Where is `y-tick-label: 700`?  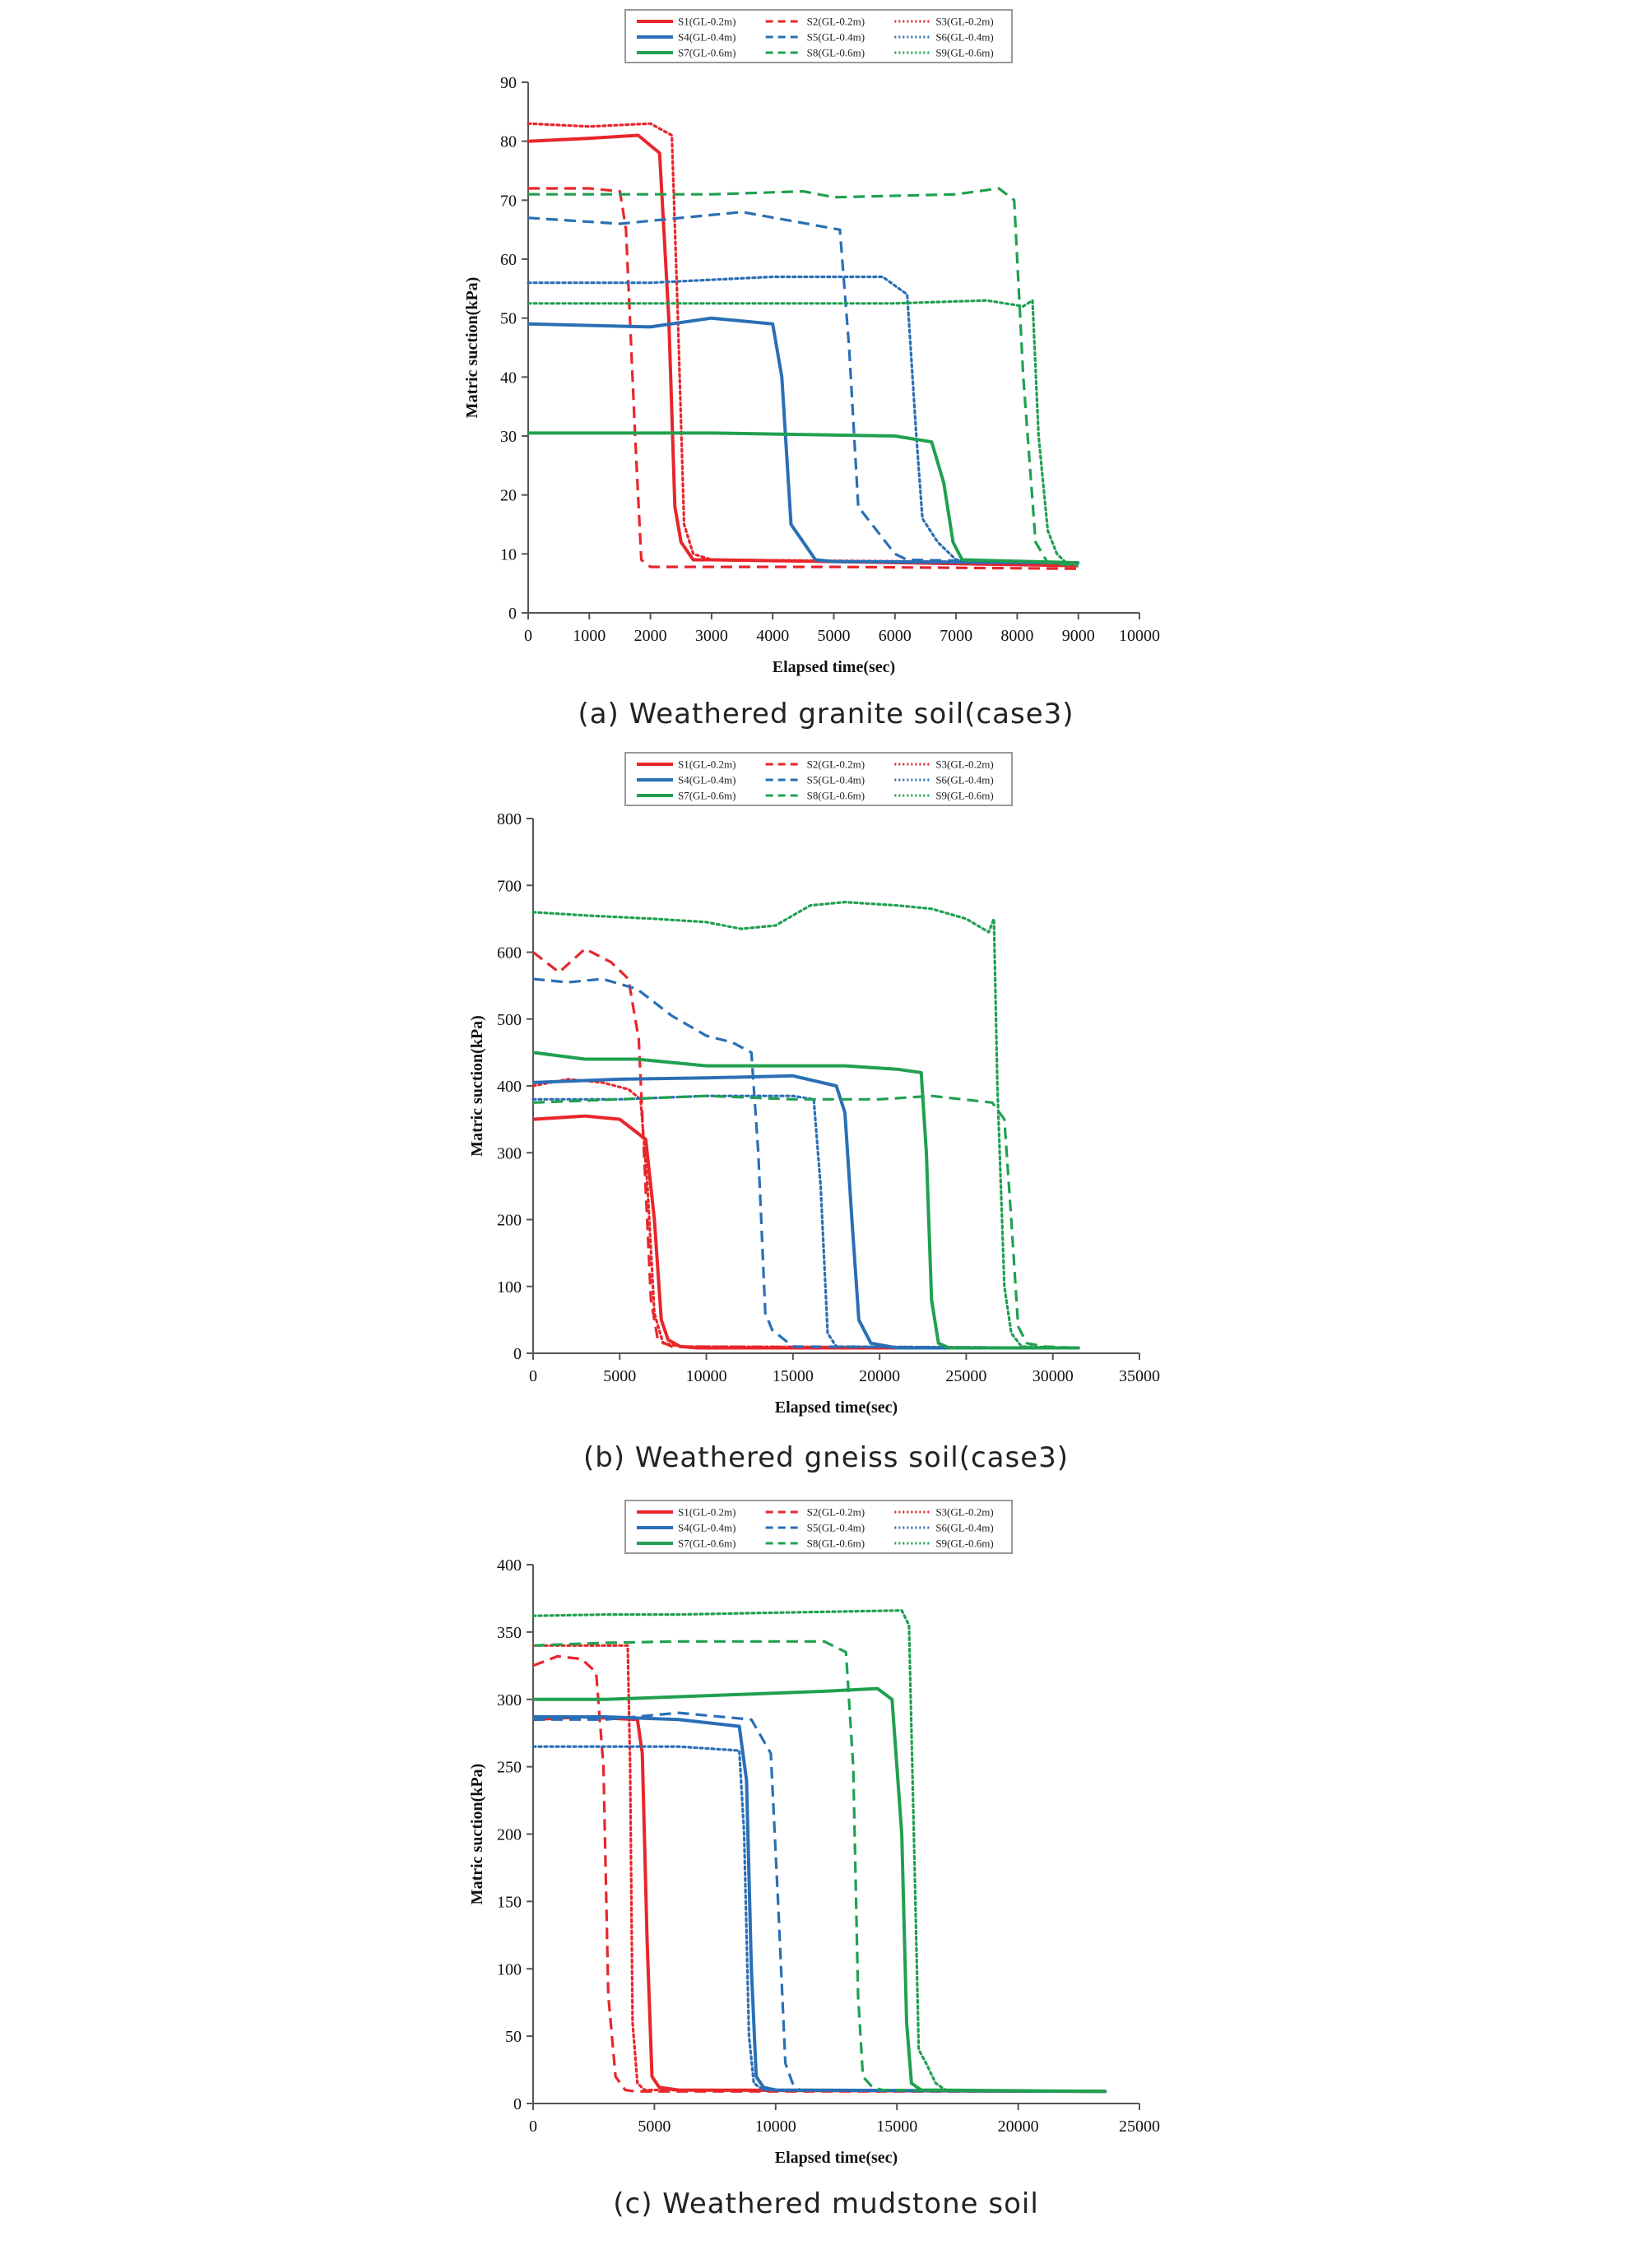
y-tick-label: 700 is located at coordinates (509, 886).